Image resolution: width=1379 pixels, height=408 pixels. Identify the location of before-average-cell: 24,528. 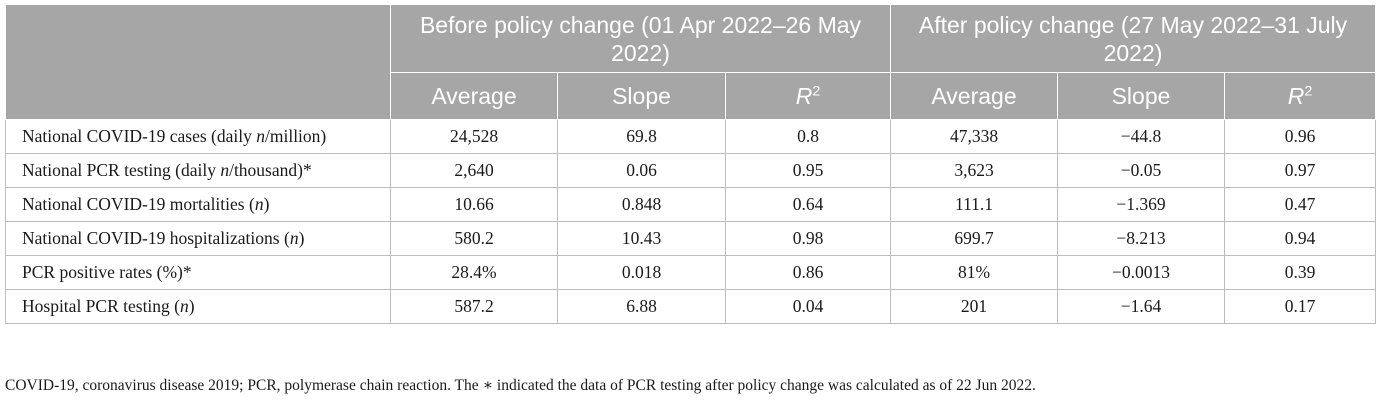
(474, 136).